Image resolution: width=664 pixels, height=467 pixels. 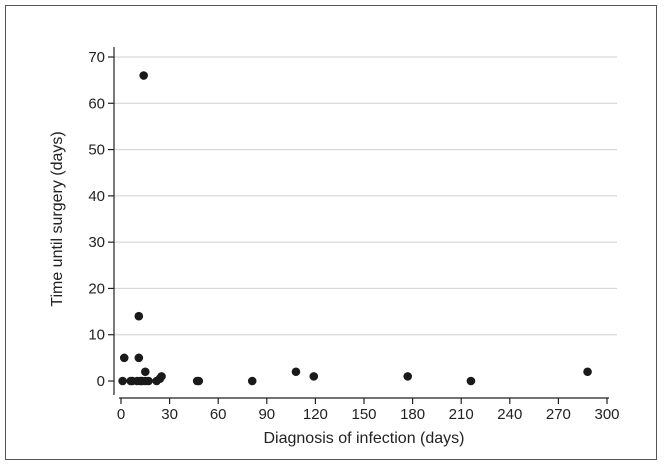 What do you see at coordinates (96, 288) in the screenshot?
I see `y-tick-label: 20` at bounding box center [96, 288].